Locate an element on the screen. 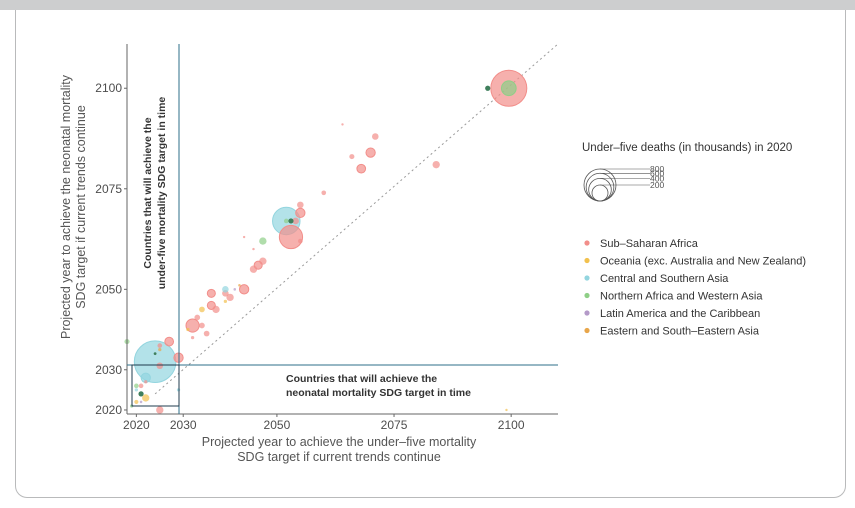 The height and width of the screenshot is (508, 855). both-target-box is located at coordinates (155, 385).